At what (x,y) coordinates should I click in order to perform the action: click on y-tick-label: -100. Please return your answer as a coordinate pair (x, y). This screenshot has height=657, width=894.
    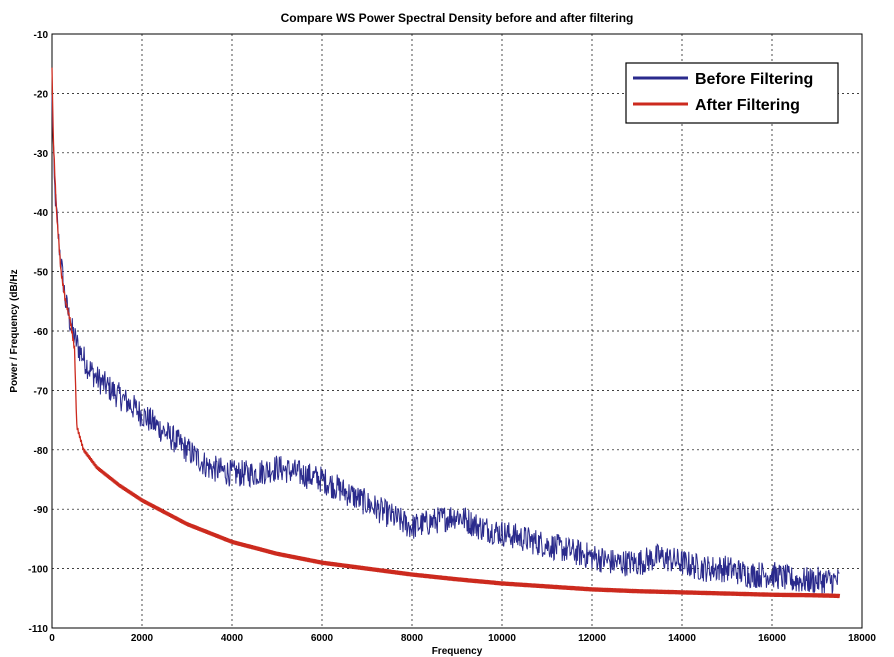
    Looking at the image, I should click on (38, 570).